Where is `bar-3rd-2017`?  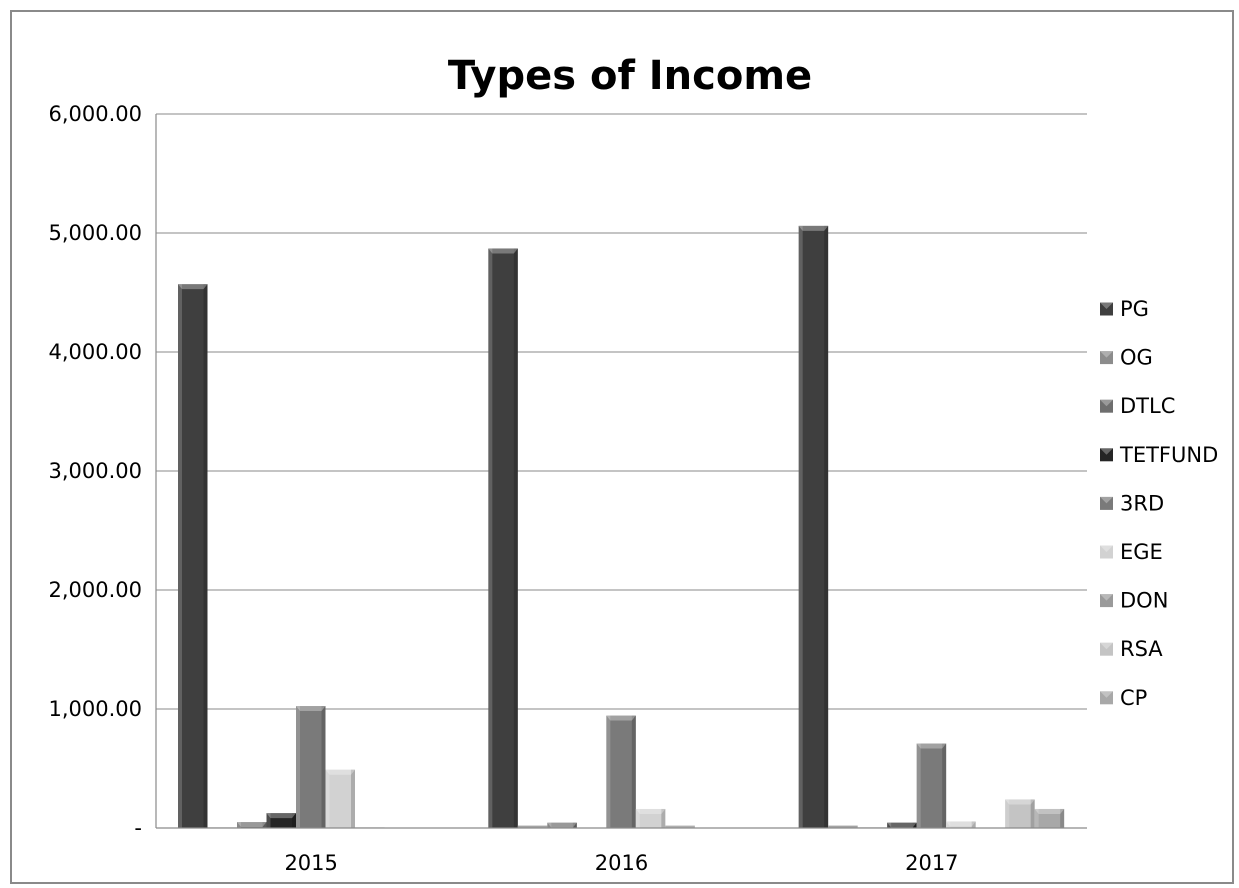
bar-3rd-2017 is located at coordinates (931, 785).